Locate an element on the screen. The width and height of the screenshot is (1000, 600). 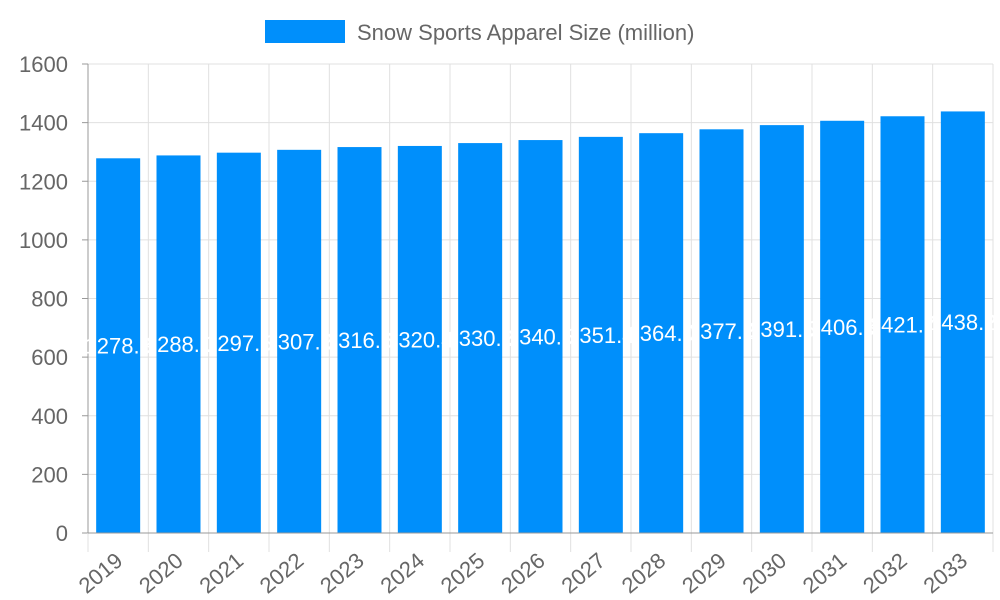
data-label: 1421.7 is located at coordinates (902, 325).